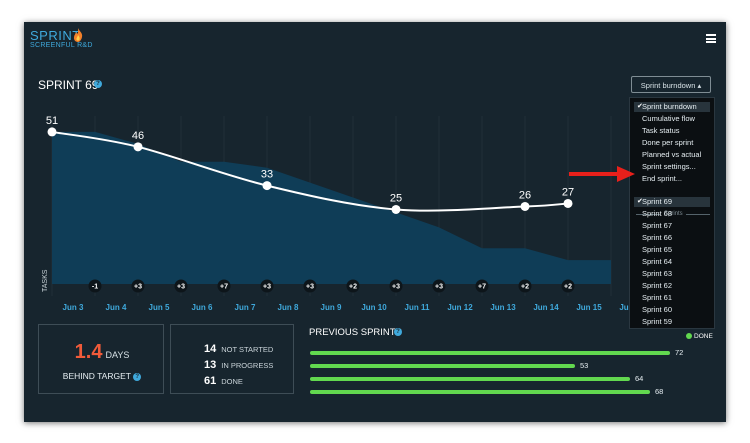 The height and width of the screenshot is (443, 750). I want to click on legend-dot, so click(689, 336).